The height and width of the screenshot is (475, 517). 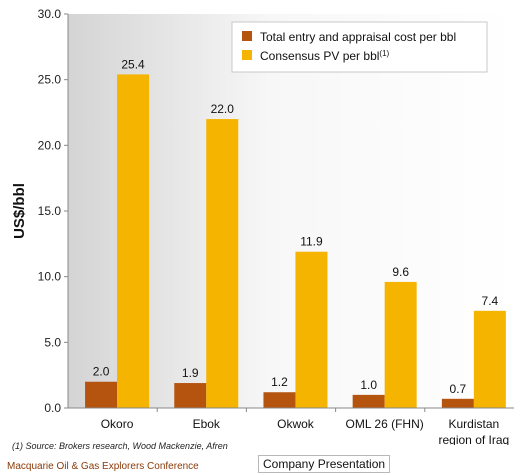 What do you see at coordinates (400, 272) in the screenshot?
I see `data-label: 9.6` at bounding box center [400, 272].